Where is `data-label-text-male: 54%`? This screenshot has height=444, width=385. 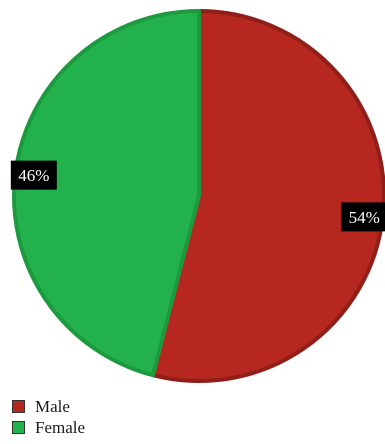 data-label-text-male: 54% is located at coordinates (364, 217).